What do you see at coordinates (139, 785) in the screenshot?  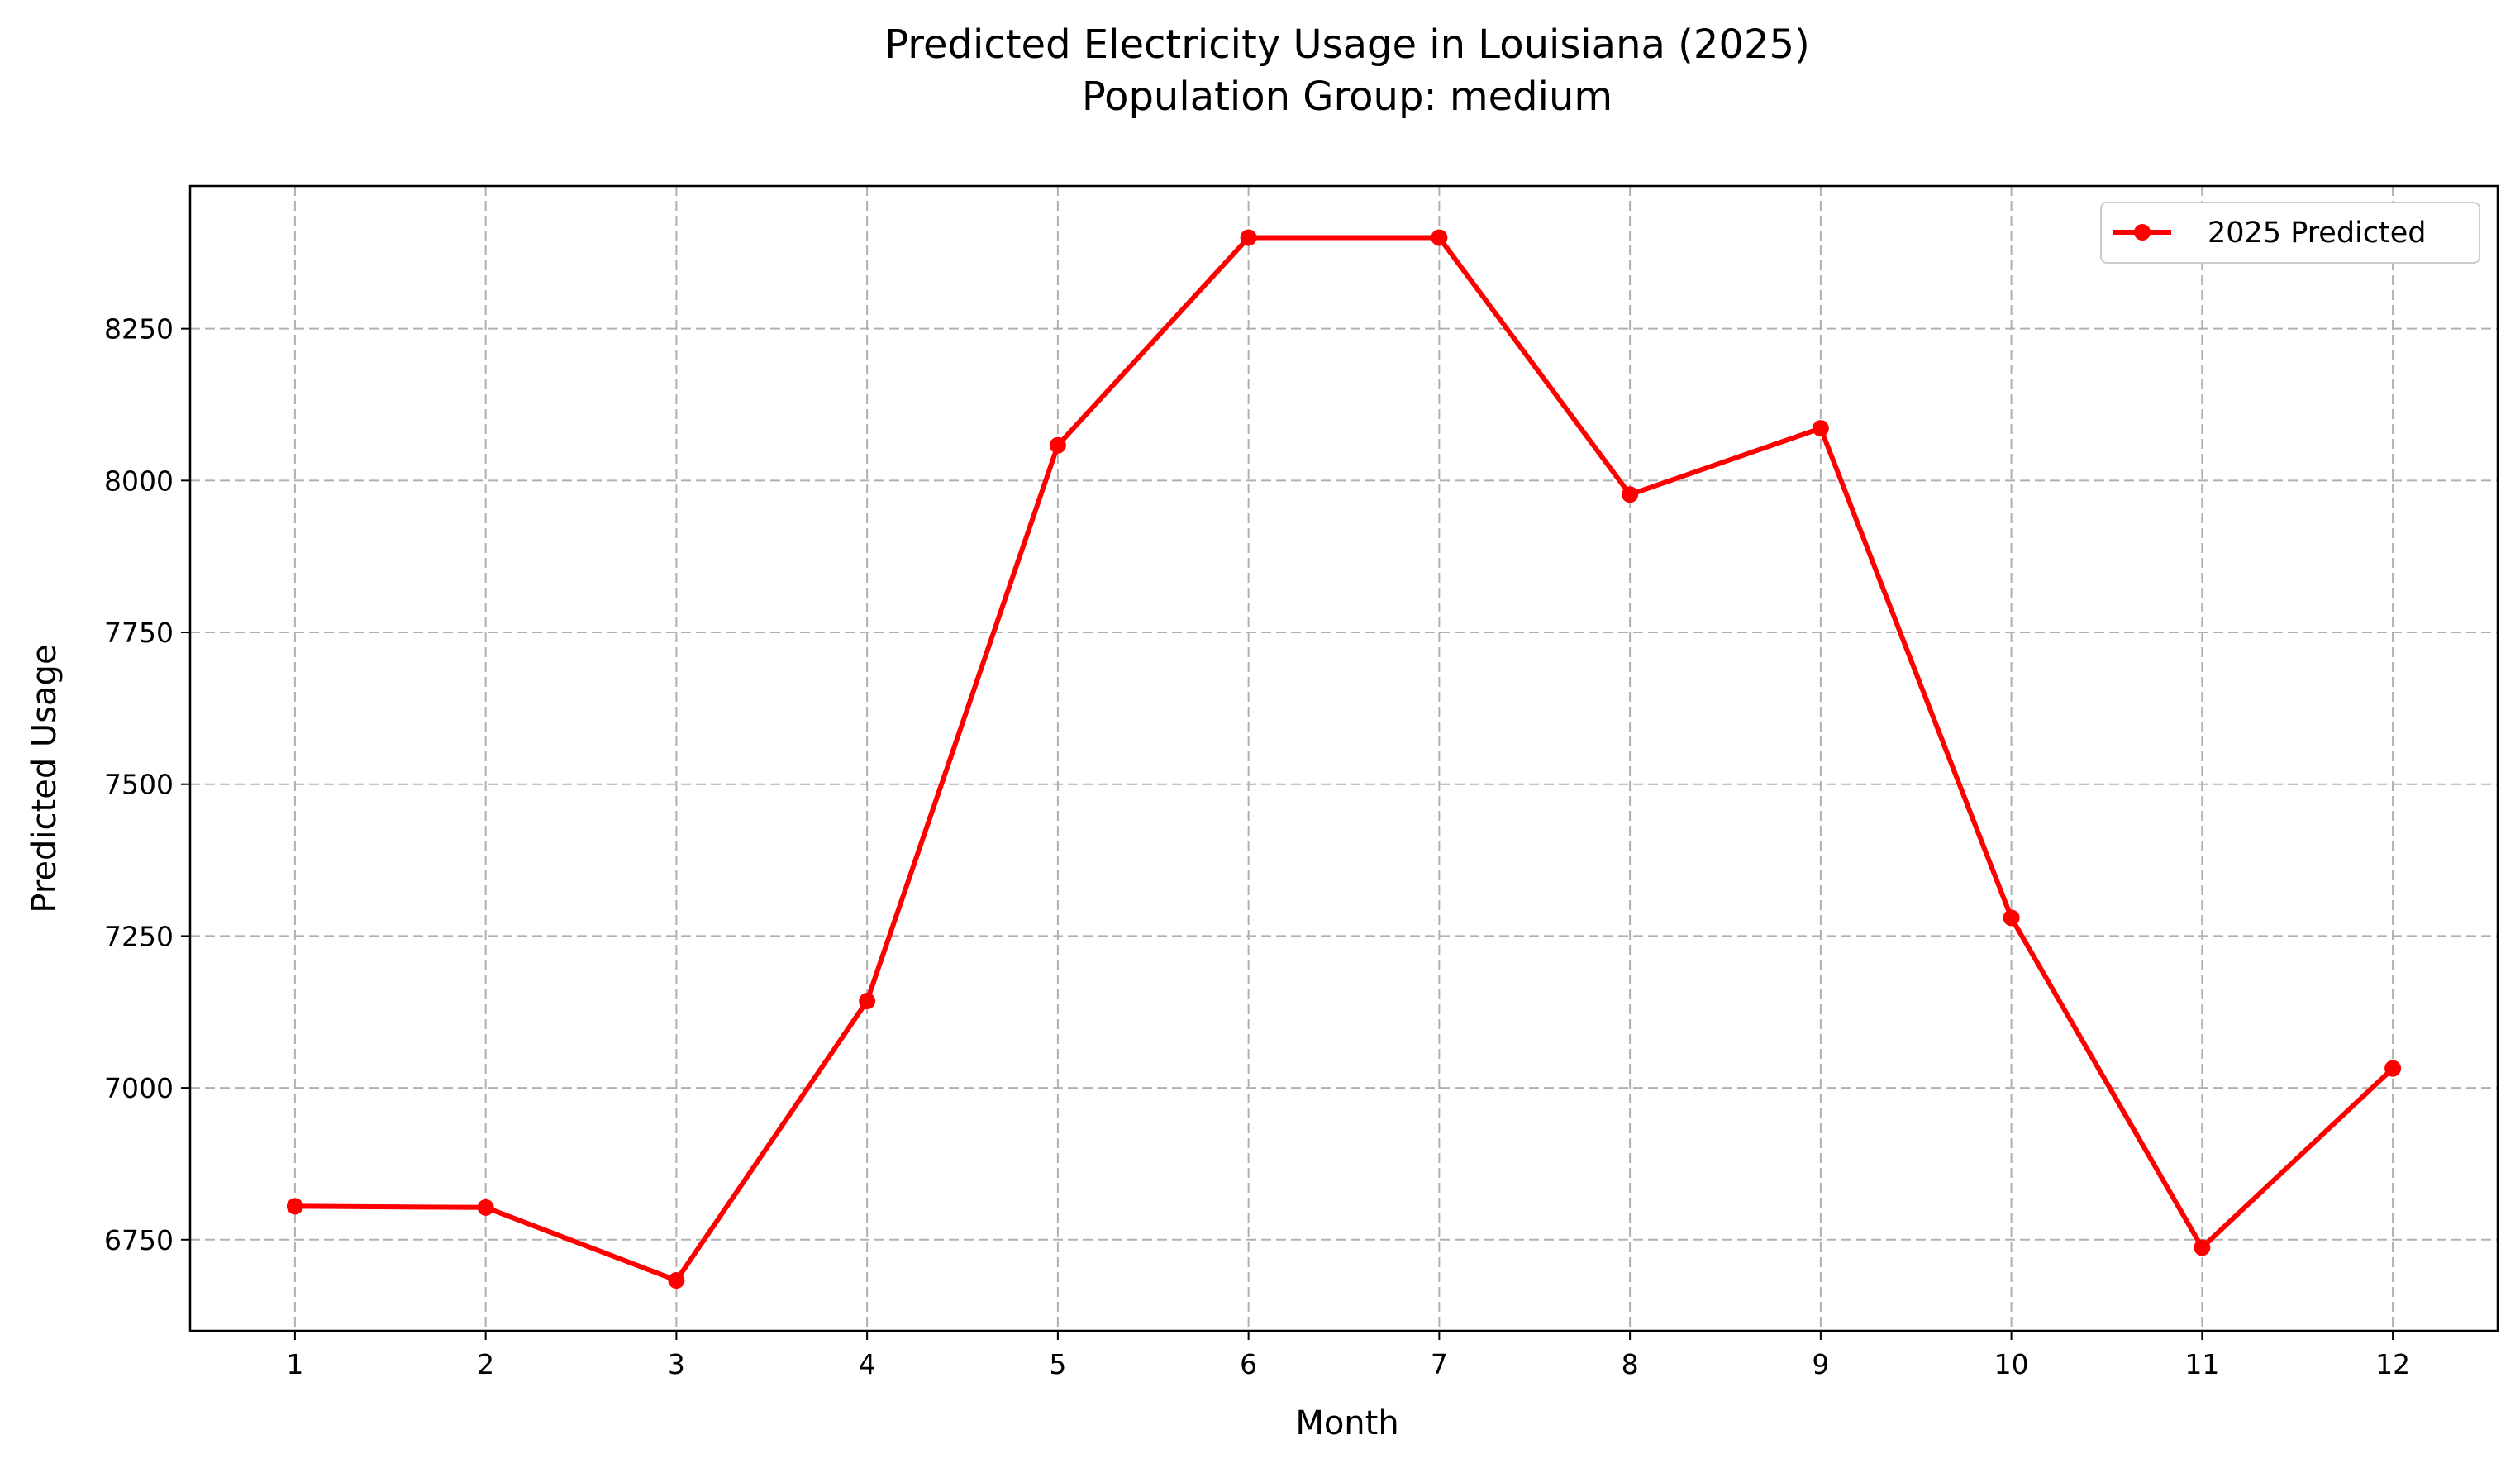 I see `y-tick-label: 7500` at bounding box center [139, 785].